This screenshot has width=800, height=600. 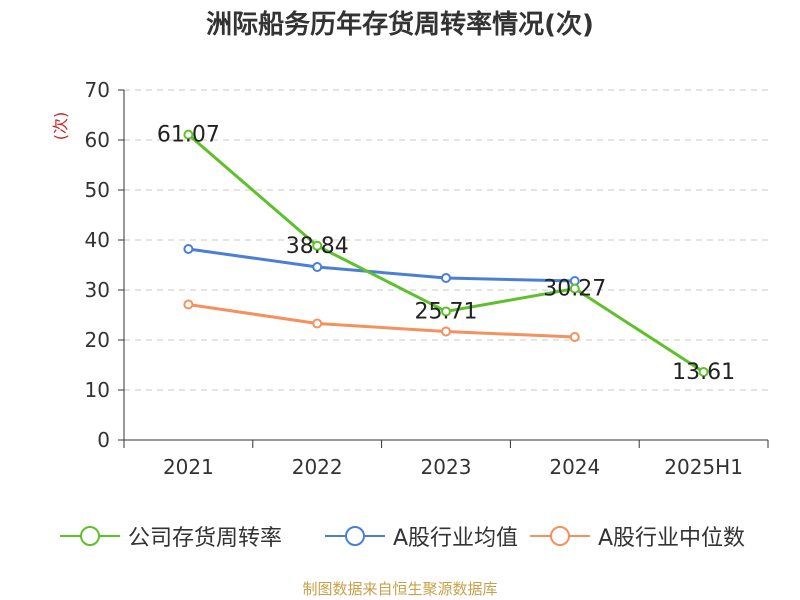 What do you see at coordinates (97, 90) in the screenshot?
I see `y-tick-label: 70` at bounding box center [97, 90].